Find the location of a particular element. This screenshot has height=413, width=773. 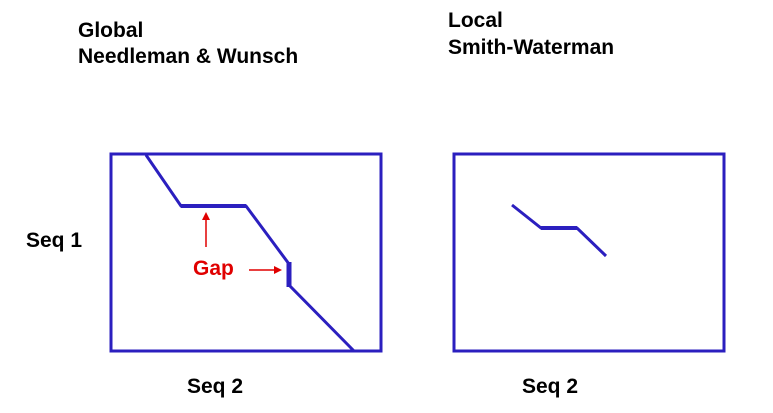

left-seq2-axis-label: Seq 2 is located at coordinates (215, 386).